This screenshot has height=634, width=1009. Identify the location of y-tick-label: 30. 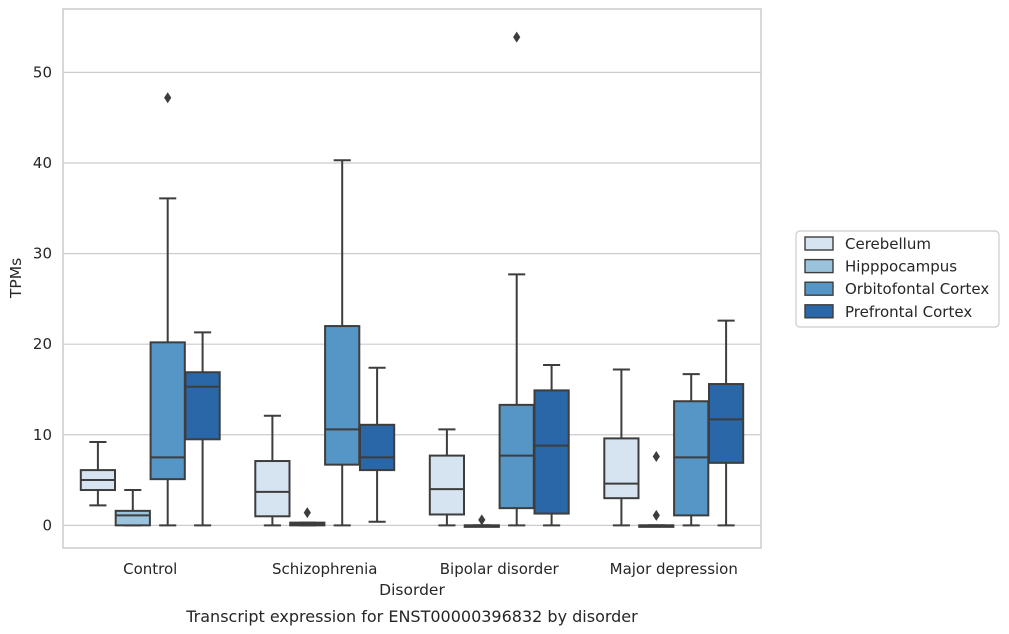
(42, 254).